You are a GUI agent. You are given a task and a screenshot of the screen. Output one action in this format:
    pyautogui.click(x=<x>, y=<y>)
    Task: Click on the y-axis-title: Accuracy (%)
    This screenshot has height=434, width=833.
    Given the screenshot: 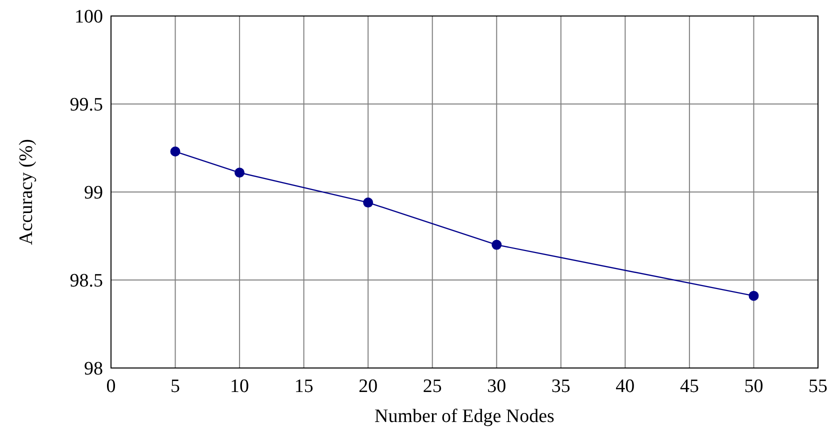 What is the action you would take?
    pyautogui.click(x=26, y=192)
    